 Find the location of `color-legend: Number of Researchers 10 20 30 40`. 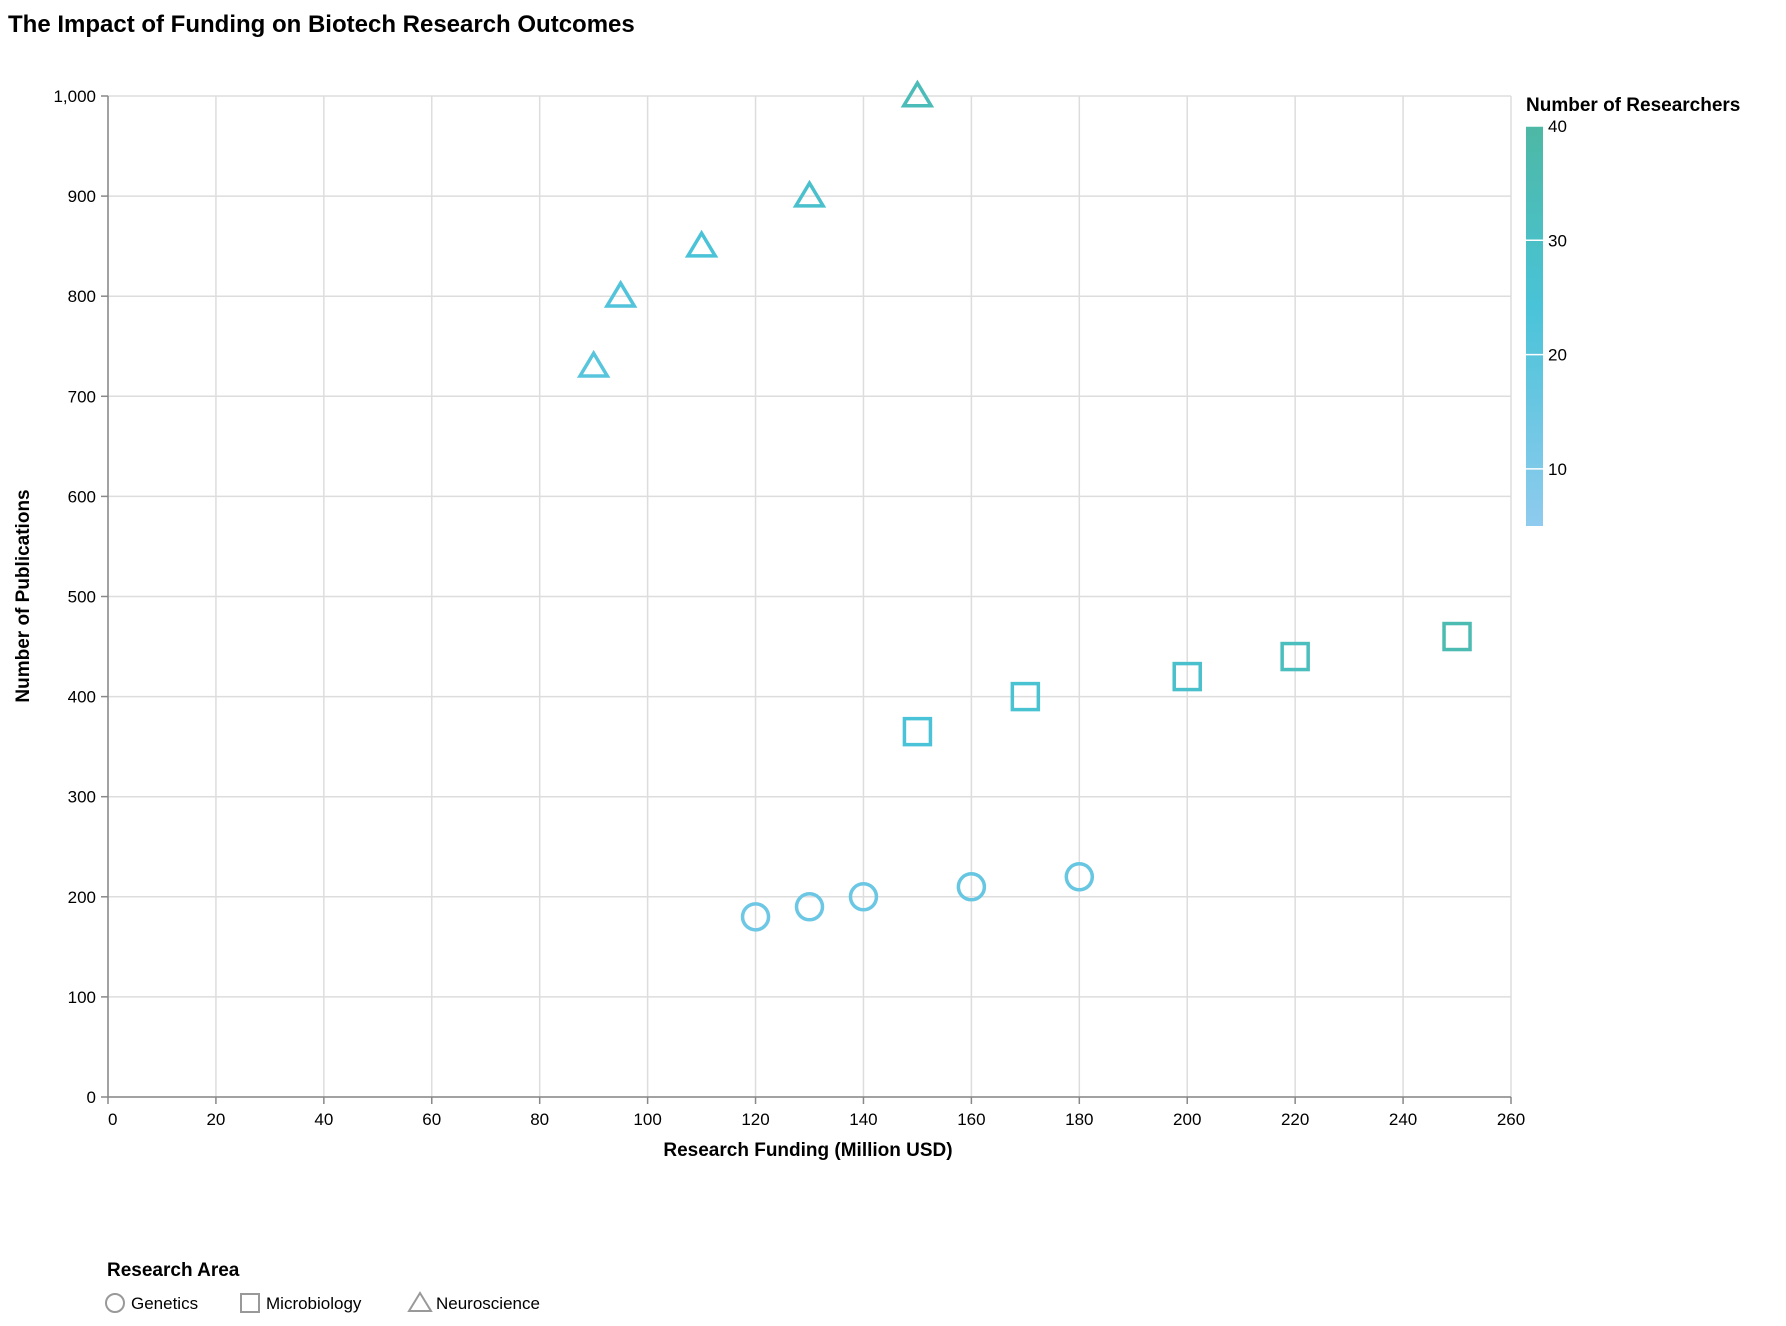

color-legend: Number of Researchers 10 20 30 40 is located at coordinates (1633, 310).